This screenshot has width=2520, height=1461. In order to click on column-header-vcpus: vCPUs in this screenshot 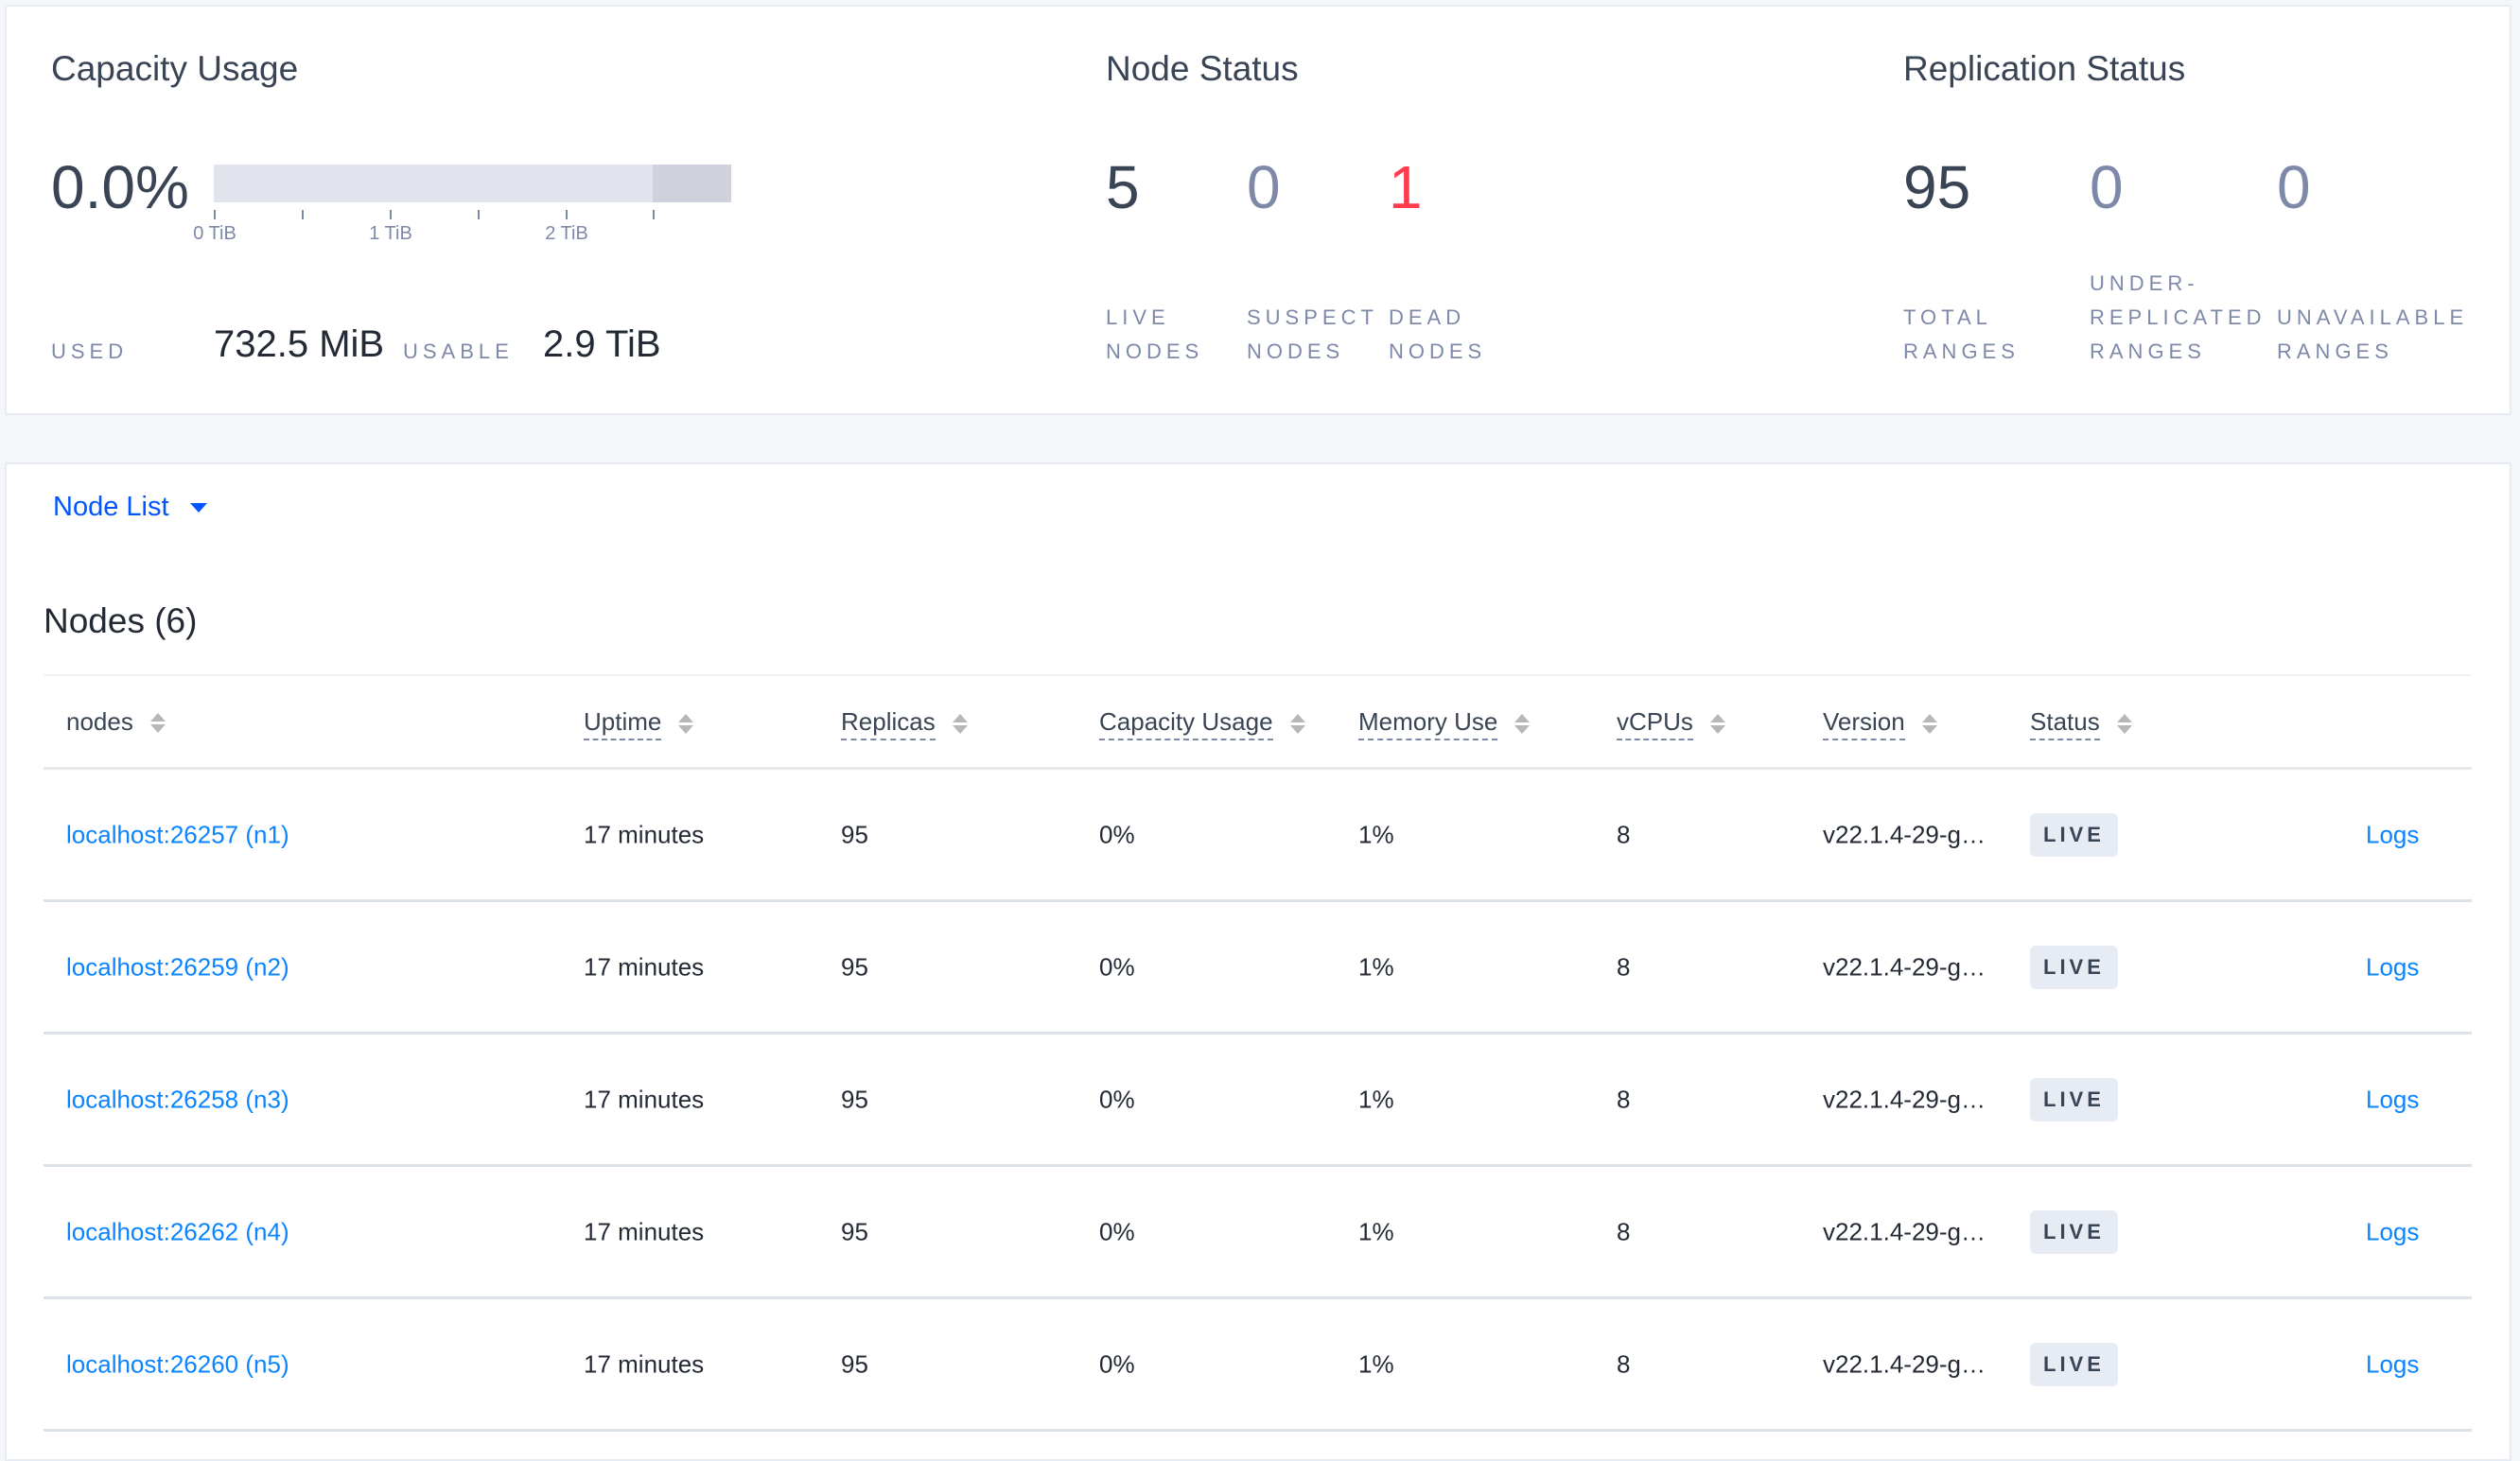, I will do `click(1671, 723)`.